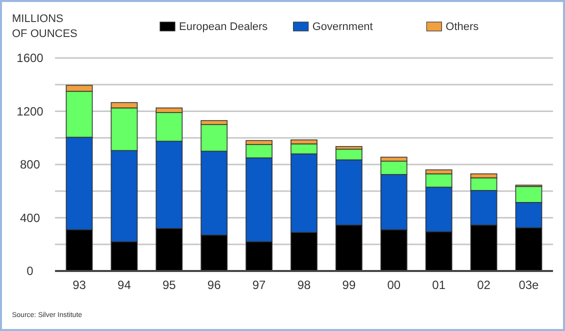 This screenshot has height=331, width=565. I want to click on legend-label: European Dealers, so click(223, 27).